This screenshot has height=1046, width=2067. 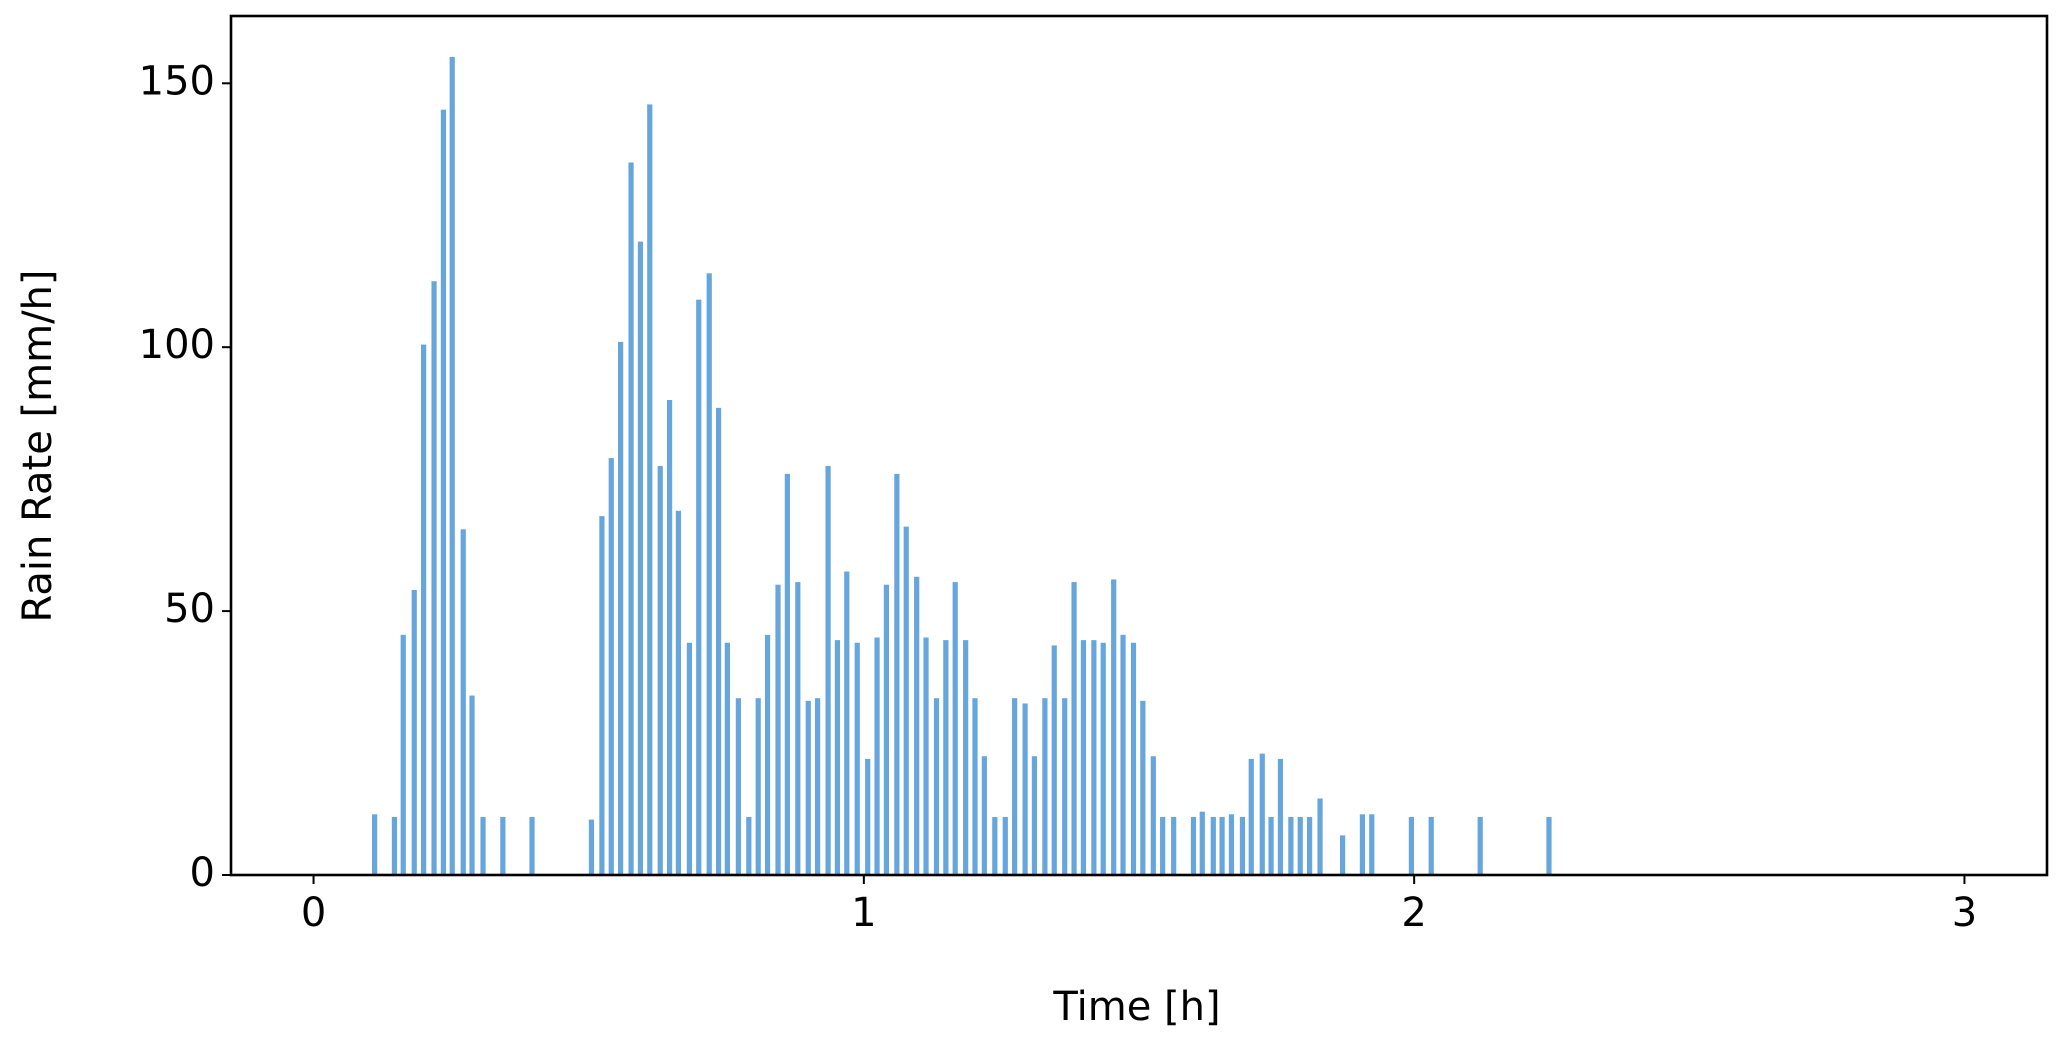 I want to click on x-tick-label: 1, so click(x=863, y=913).